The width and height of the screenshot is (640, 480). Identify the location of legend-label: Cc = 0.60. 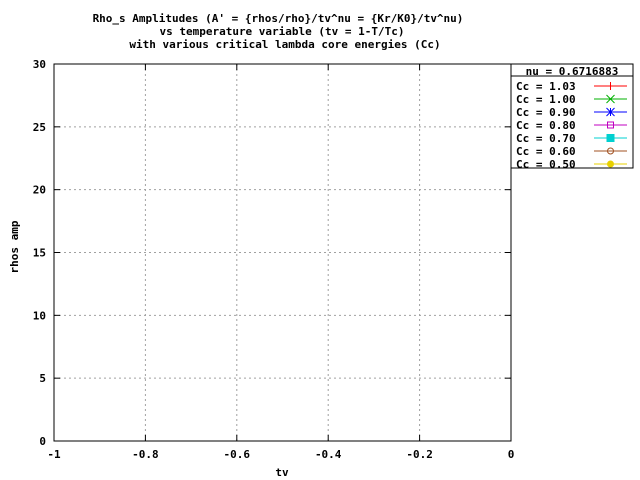
(546, 151).